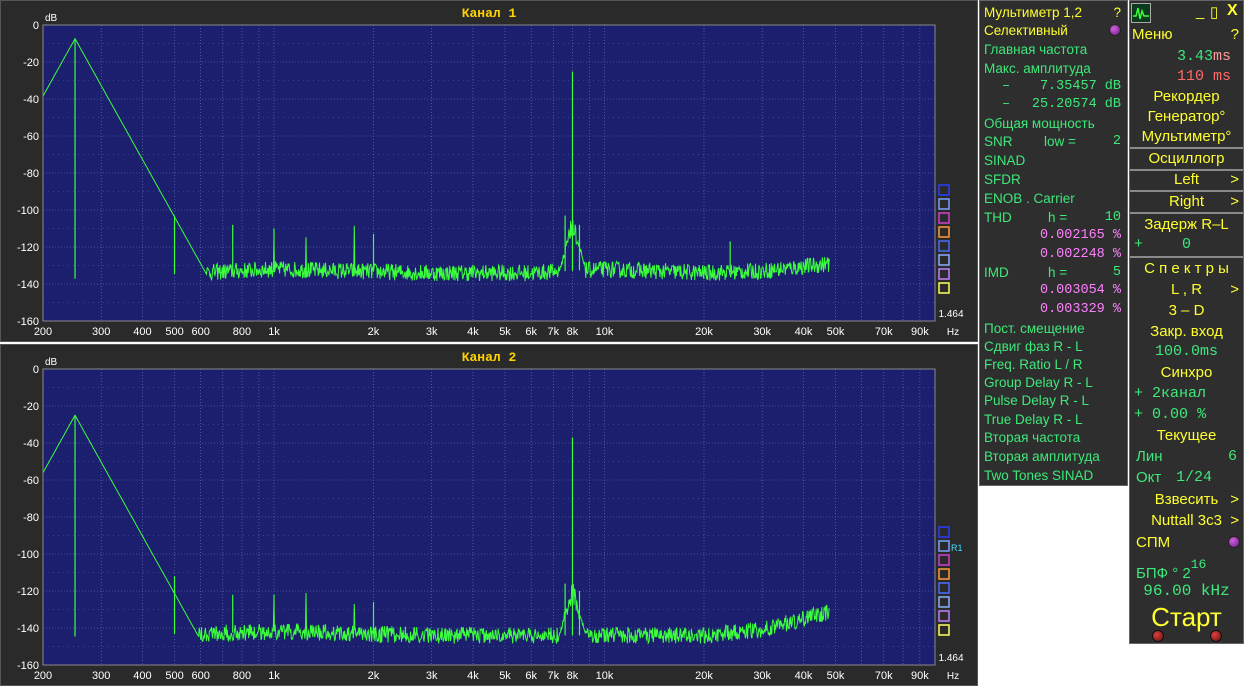 The image size is (1244, 686). Describe the element at coordinates (1039, 475) in the screenshot. I see `two-tones-sinad-item: Two Tones SINAD` at that location.